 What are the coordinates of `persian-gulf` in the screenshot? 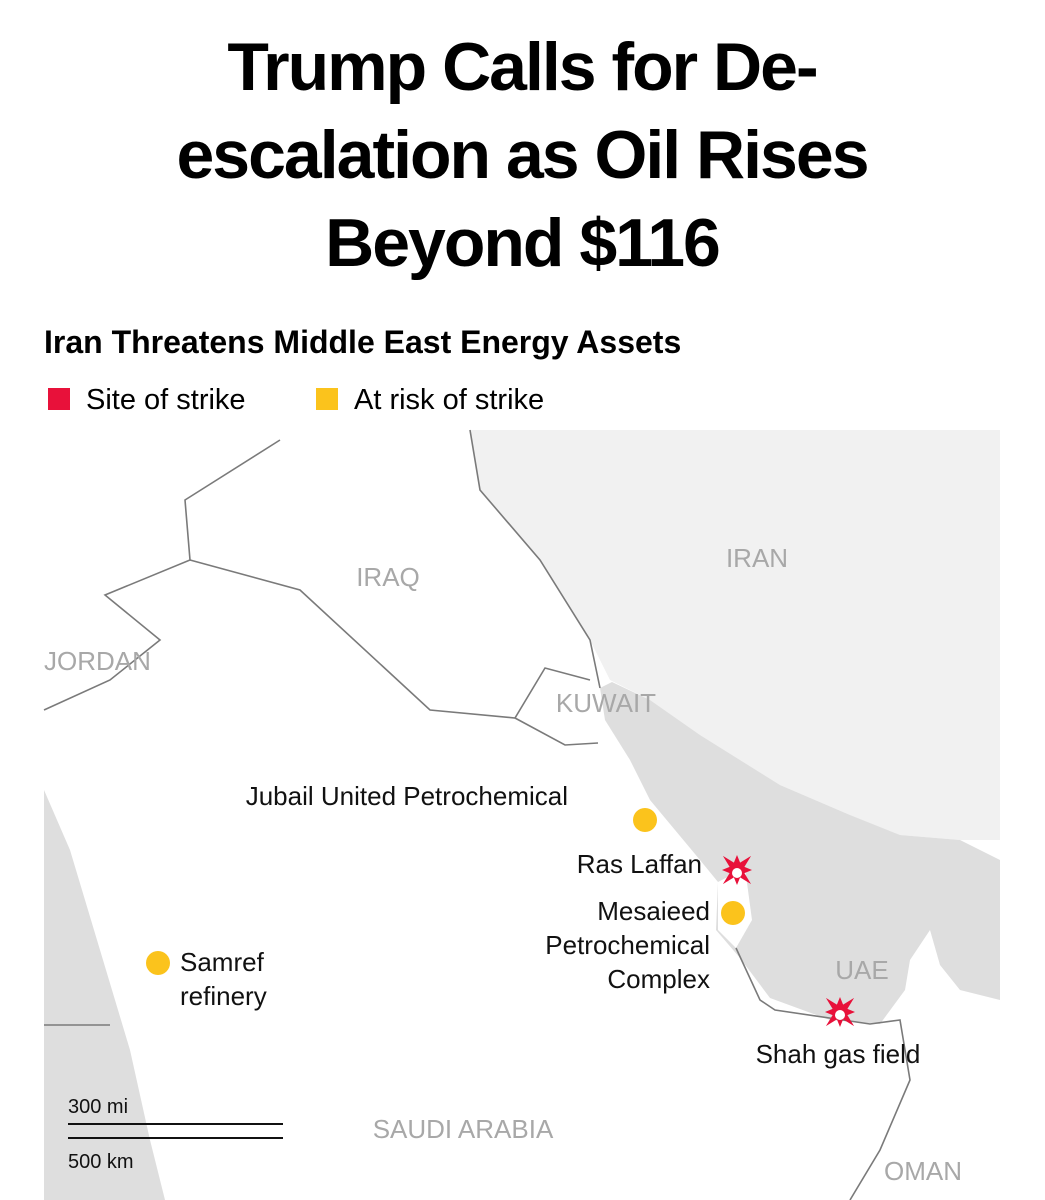 It's located at (800, 853).